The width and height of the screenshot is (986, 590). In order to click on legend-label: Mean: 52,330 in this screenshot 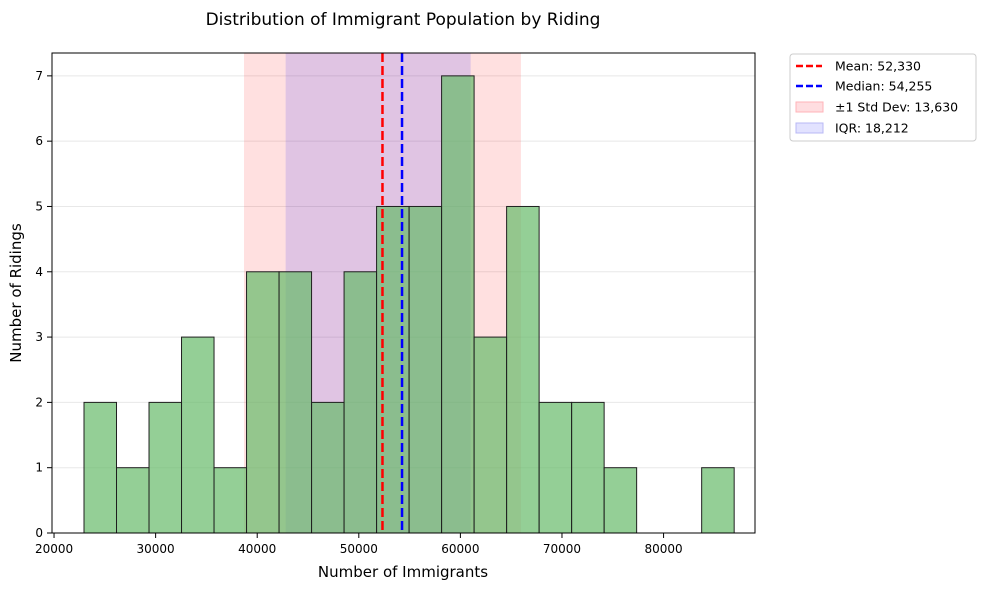, I will do `click(878, 66)`.